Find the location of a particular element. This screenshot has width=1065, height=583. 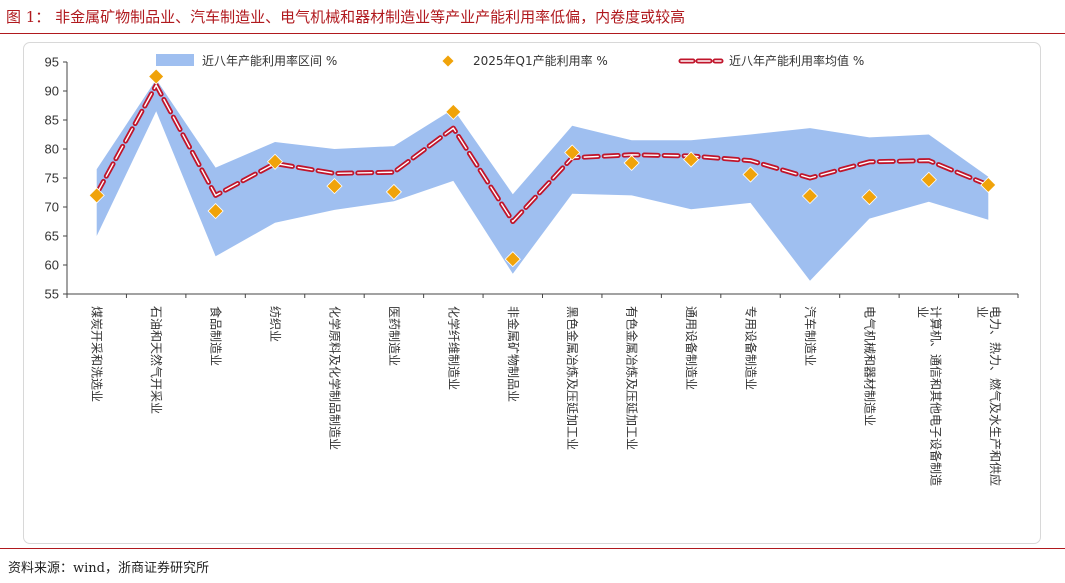

x-category-label: 纺织业 is located at coordinates (275, 324).